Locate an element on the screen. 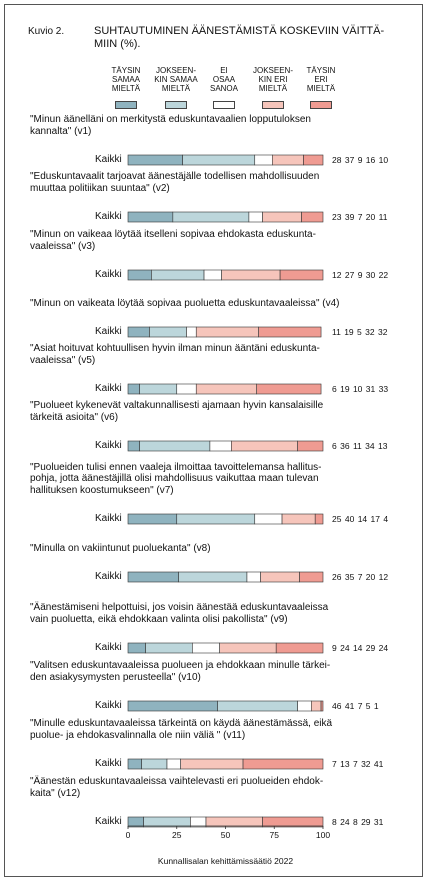  value-labels: 25 40 14 17 4 is located at coordinates (360, 519).